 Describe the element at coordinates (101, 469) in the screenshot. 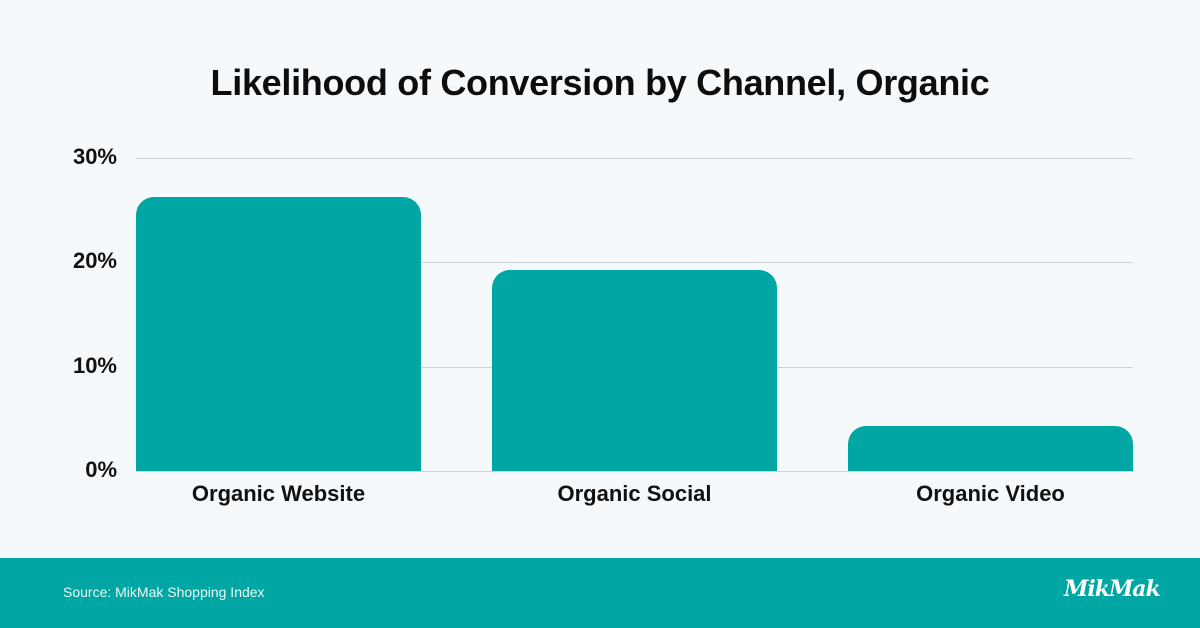

I see `y-tick-0: 0%` at that location.